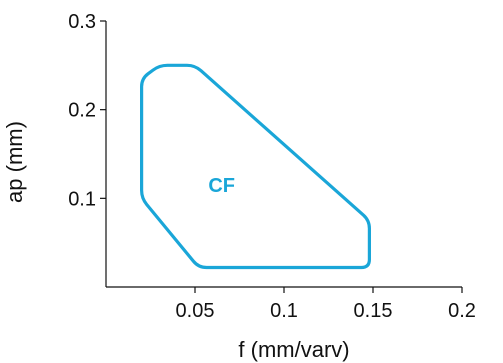 This screenshot has width=503, height=363. I want to click on x-tick-label: 0.05, so click(195, 311).